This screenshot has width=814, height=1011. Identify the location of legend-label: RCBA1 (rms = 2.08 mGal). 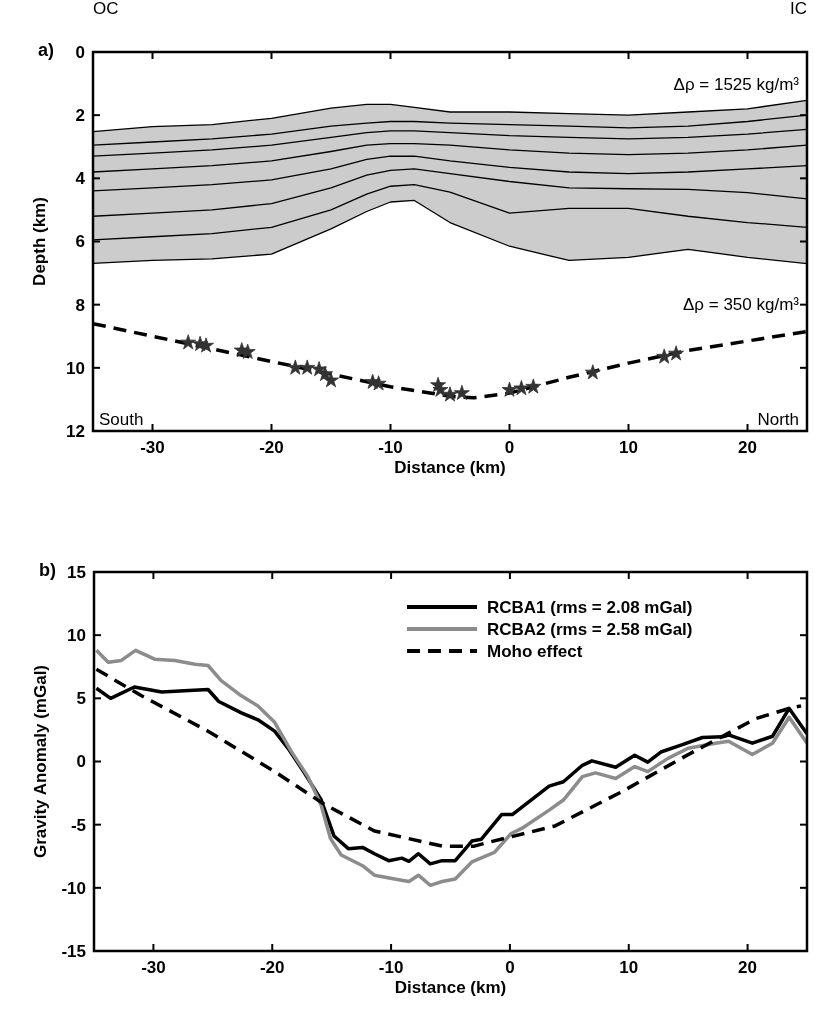
(590, 607).